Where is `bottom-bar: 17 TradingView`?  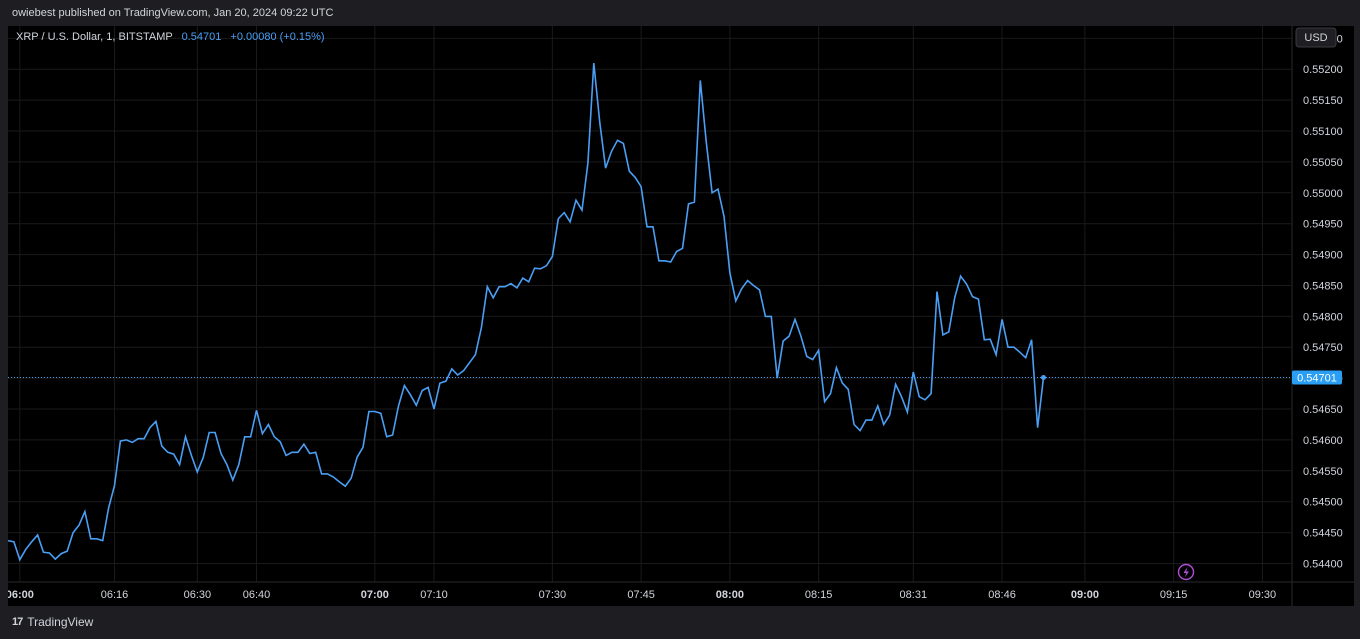 bottom-bar: 17 TradingView is located at coordinates (680, 622).